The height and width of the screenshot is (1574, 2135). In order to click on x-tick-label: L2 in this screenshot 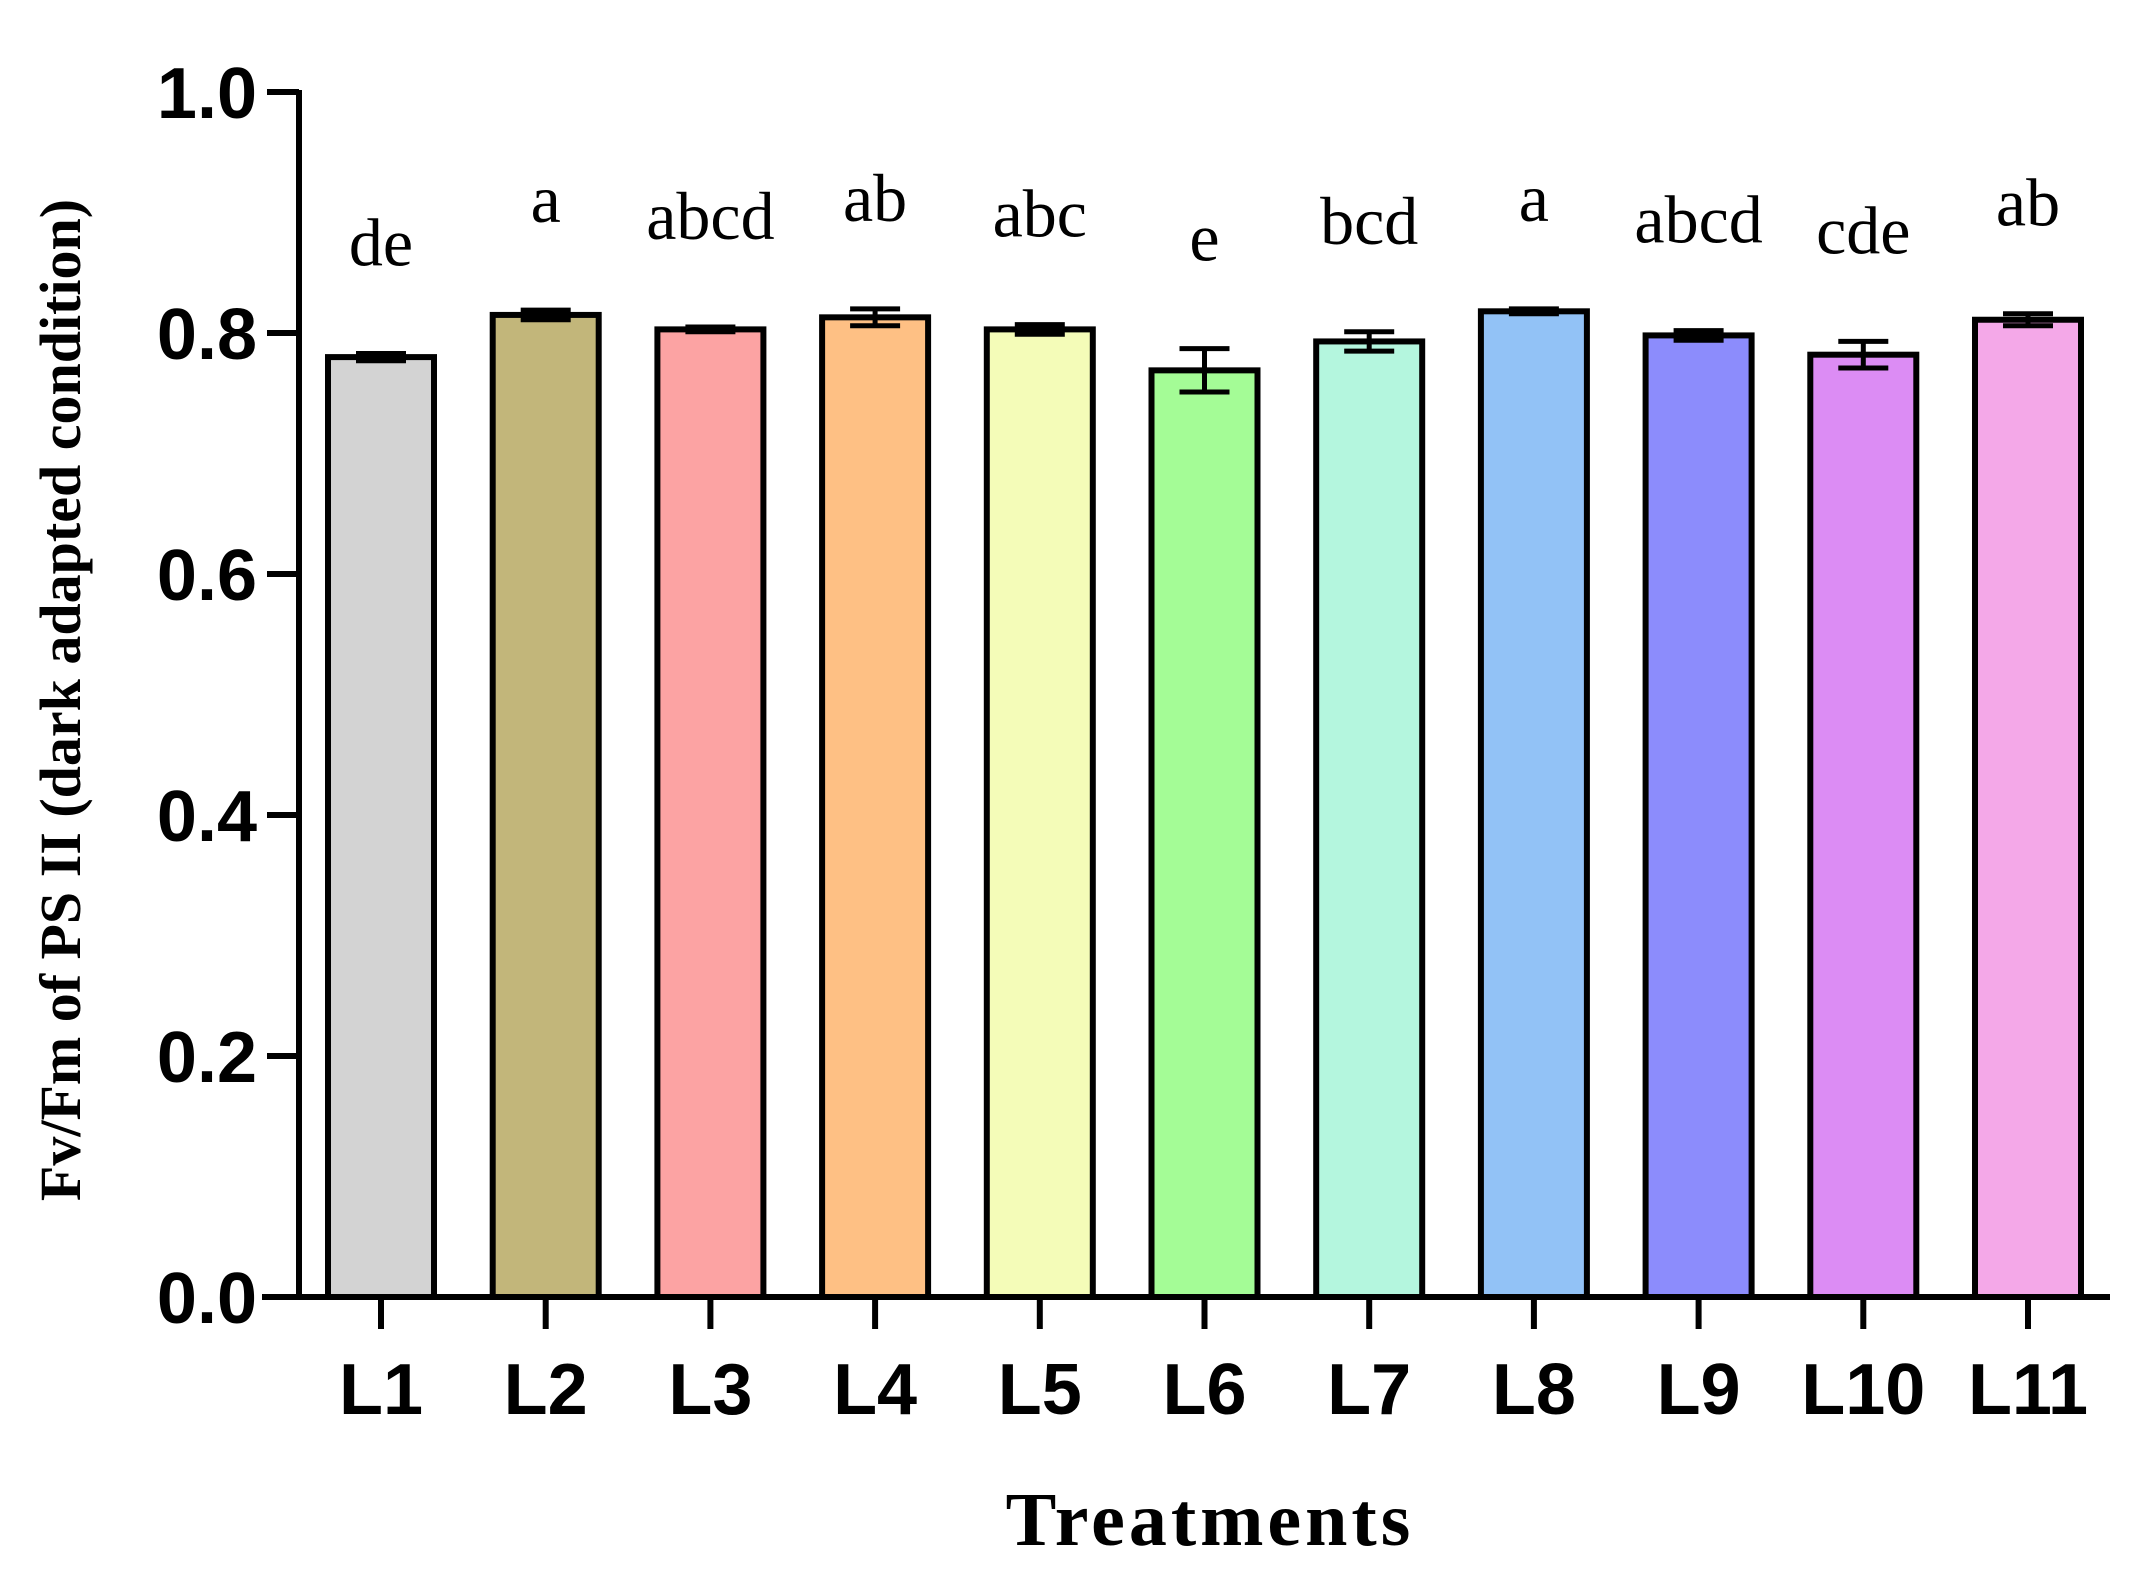, I will do `click(546, 1390)`.